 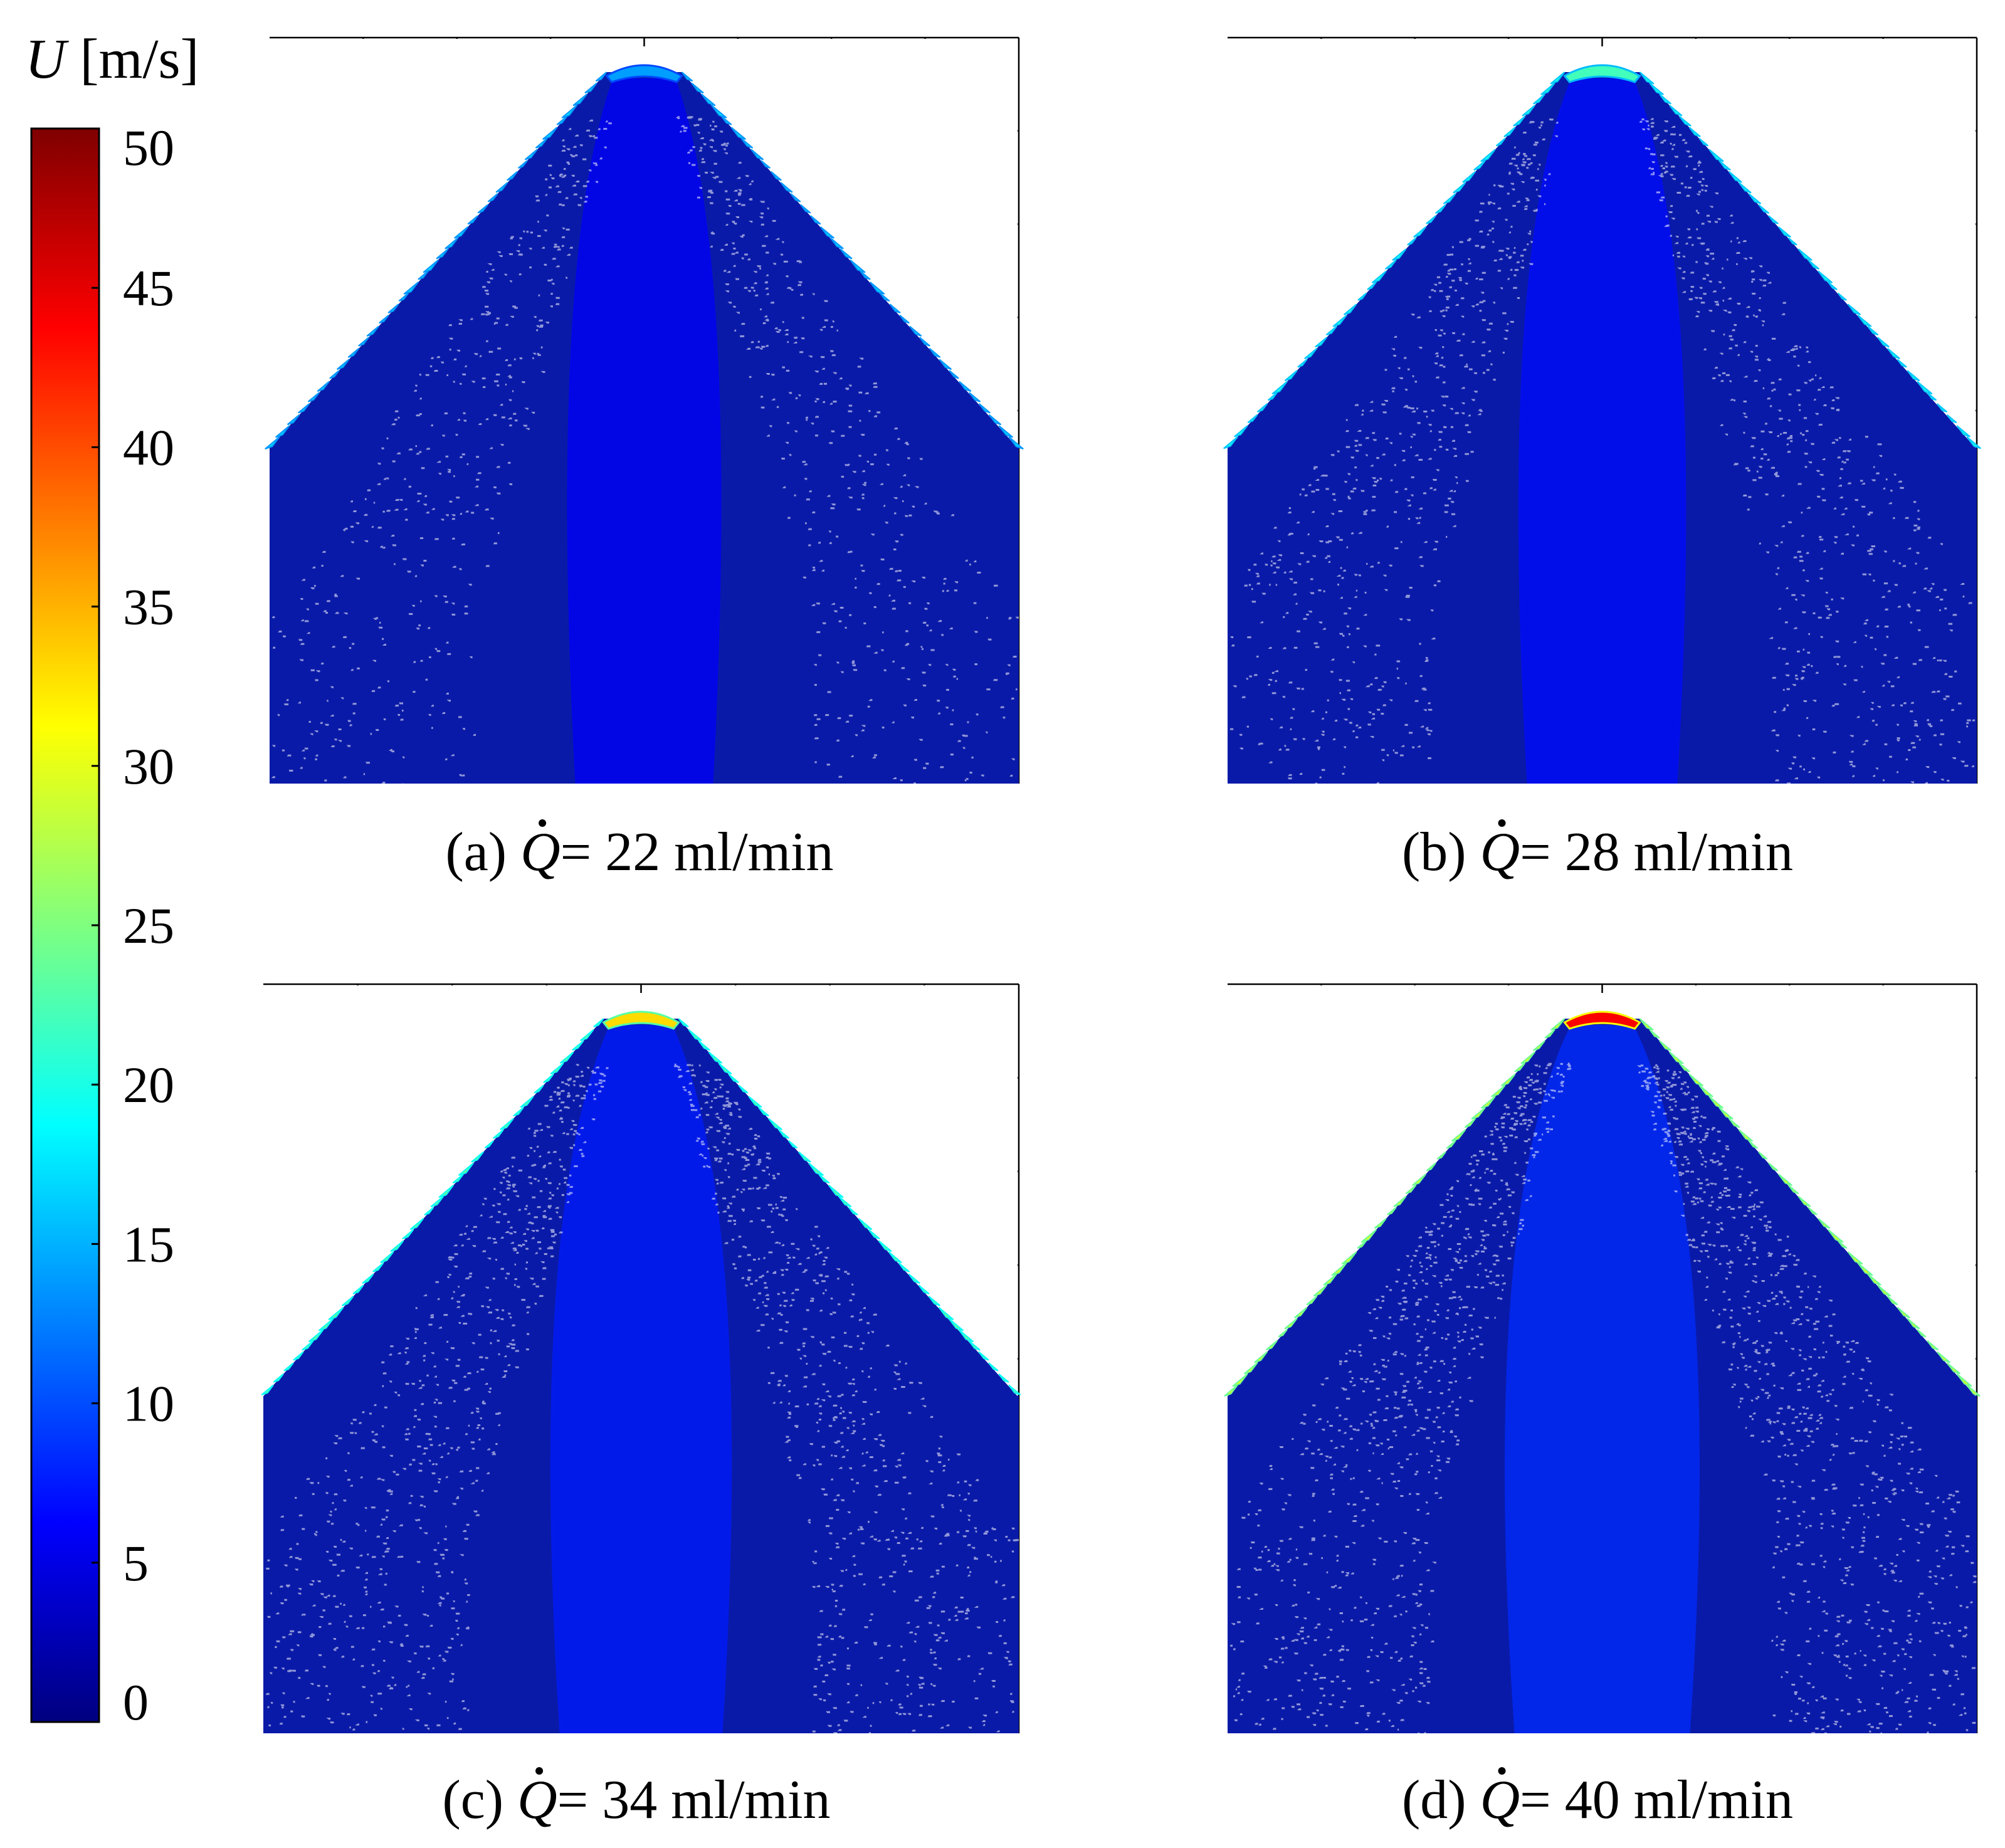 I want to click on colorbar-unit: [m/s], so click(x=132, y=59).